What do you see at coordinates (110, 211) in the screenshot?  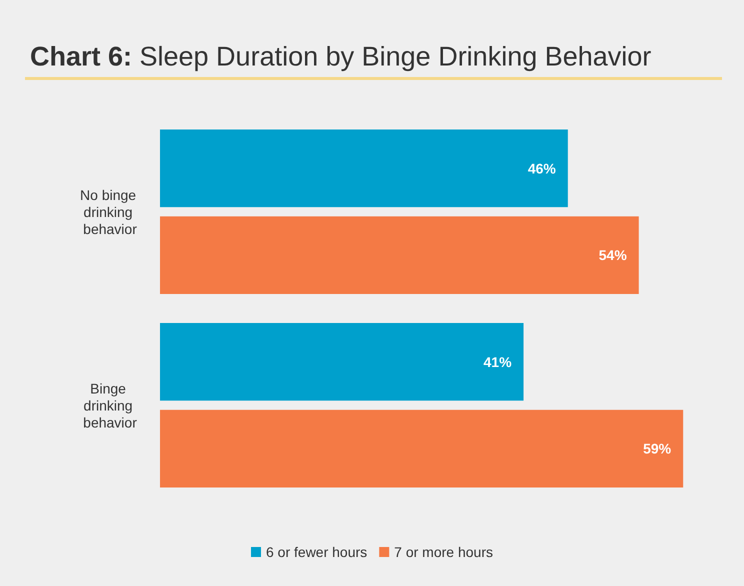 I see `y-tick-label: No binge drinking behavior` at bounding box center [110, 211].